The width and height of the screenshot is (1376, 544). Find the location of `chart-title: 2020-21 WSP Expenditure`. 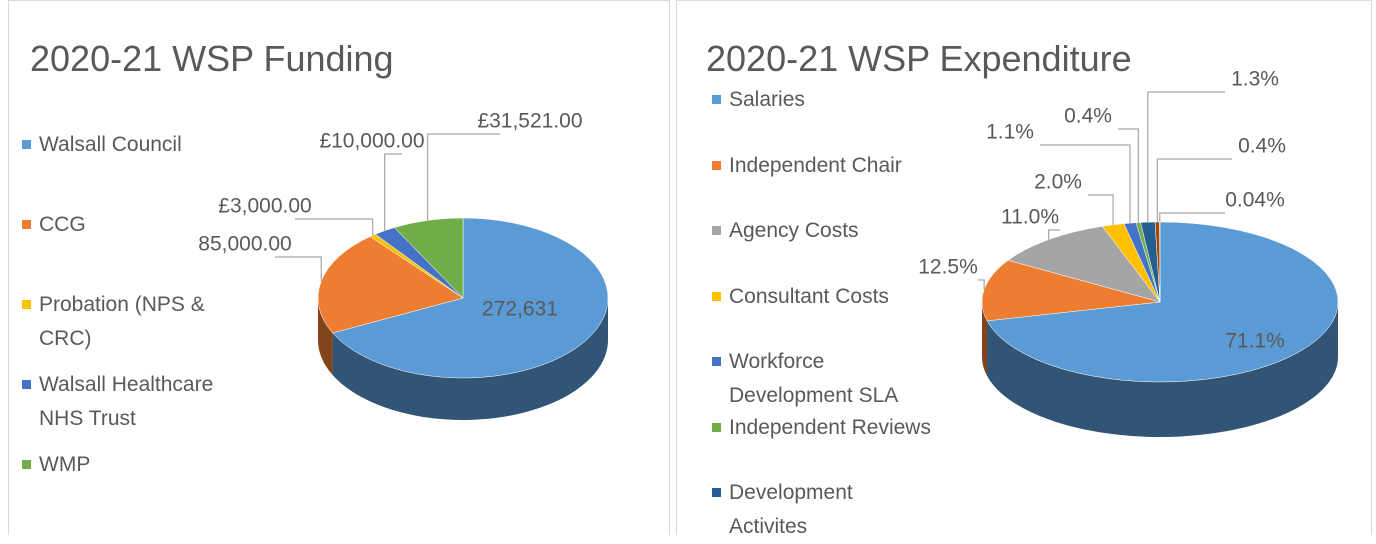

chart-title: 2020-21 WSP Expenditure is located at coordinates (919, 59).